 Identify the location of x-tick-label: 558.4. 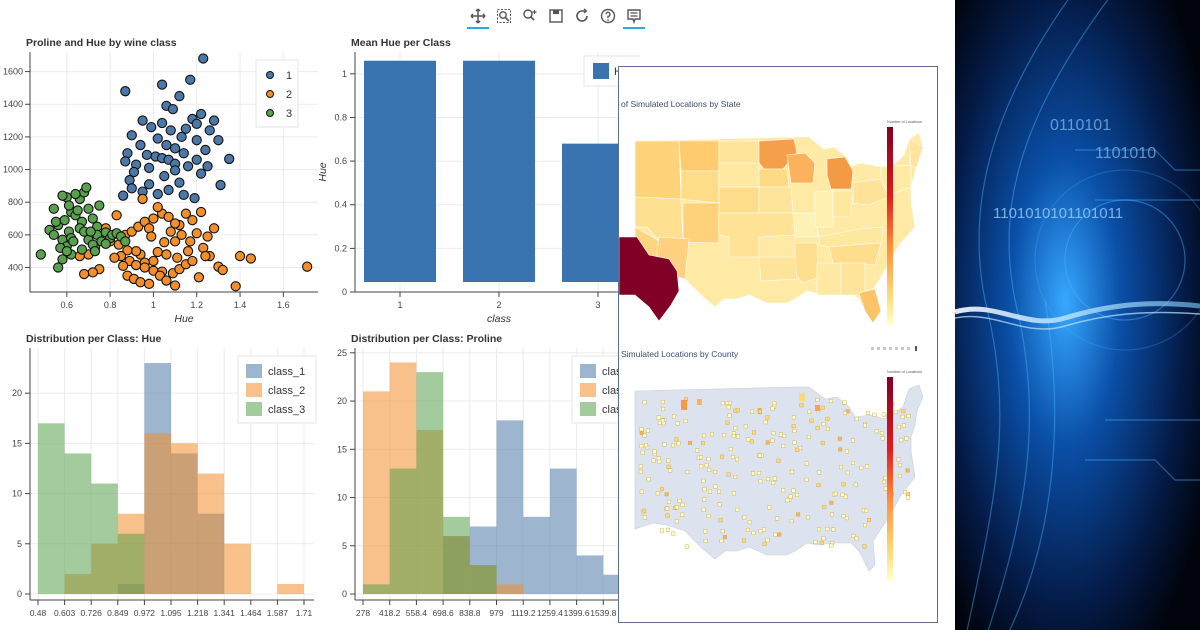
(417, 613).